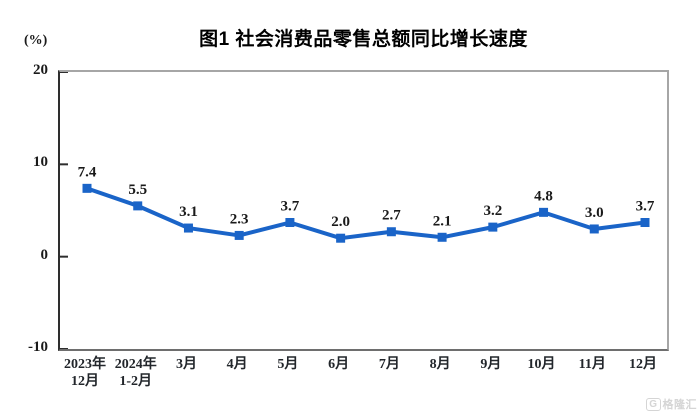 This screenshot has width=700, height=415. I want to click on data-point-label: 3.0, so click(594, 213).